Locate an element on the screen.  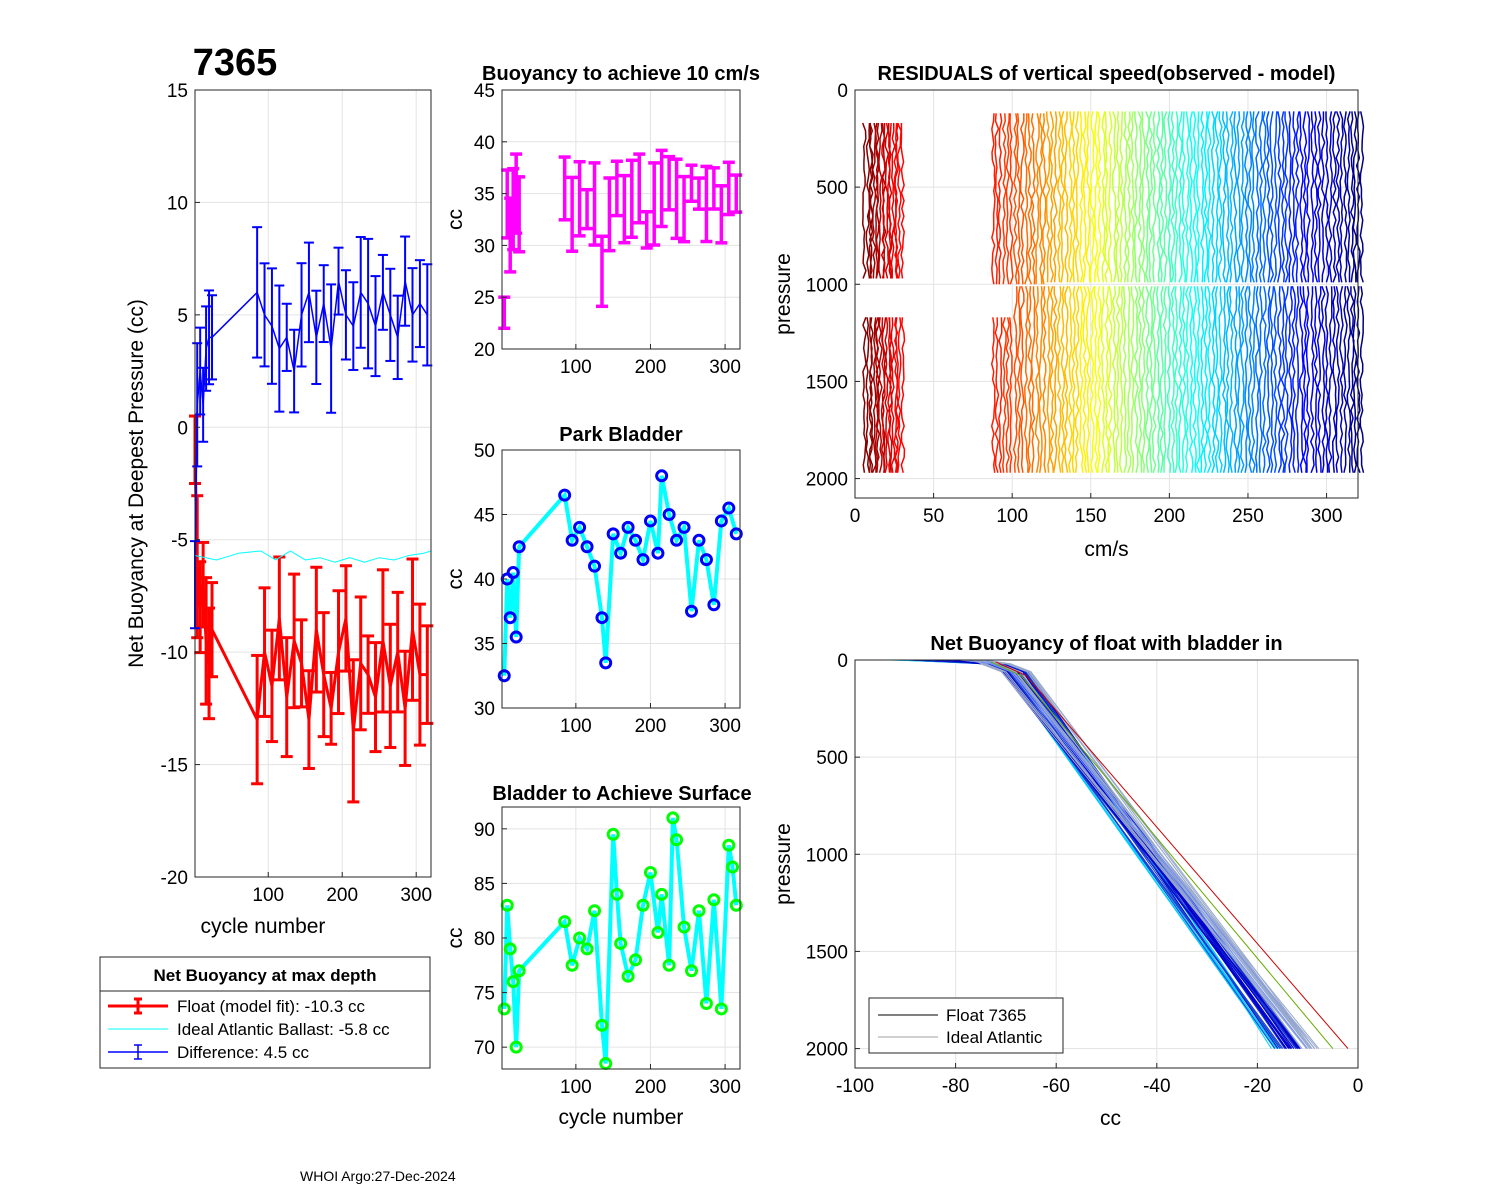
x-tick-label: 150 is located at coordinates (1091, 516).